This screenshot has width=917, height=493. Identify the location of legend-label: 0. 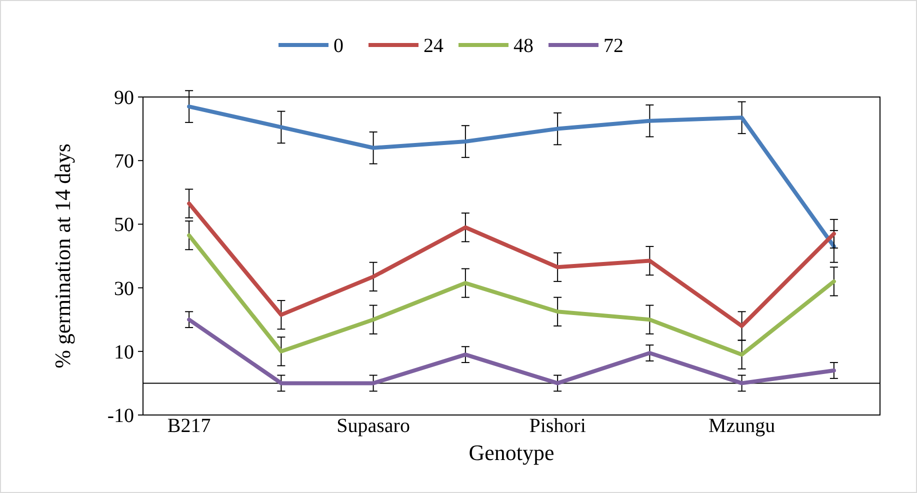
(339, 46).